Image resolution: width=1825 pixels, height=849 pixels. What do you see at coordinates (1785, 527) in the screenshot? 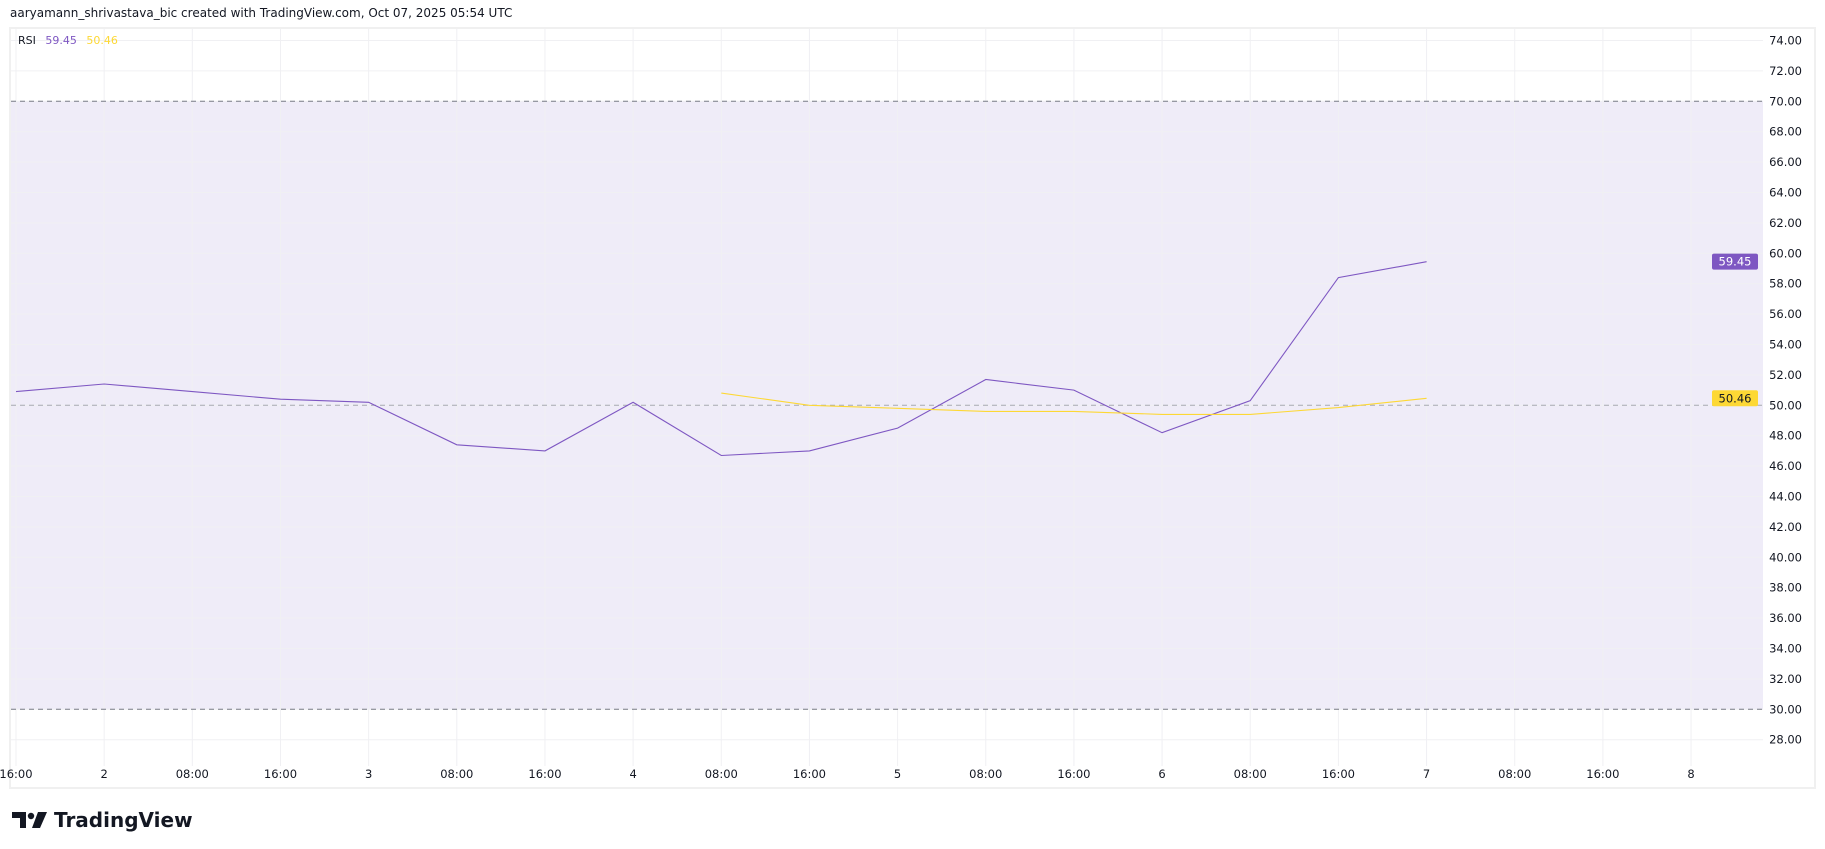
I see `y-tick-label: 42.00` at bounding box center [1785, 527].